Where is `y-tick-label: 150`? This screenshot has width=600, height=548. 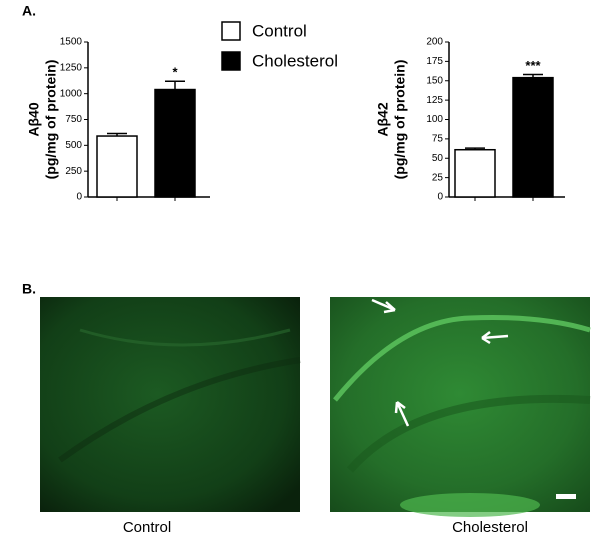
y-tick-label: 150 is located at coordinates (434, 80).